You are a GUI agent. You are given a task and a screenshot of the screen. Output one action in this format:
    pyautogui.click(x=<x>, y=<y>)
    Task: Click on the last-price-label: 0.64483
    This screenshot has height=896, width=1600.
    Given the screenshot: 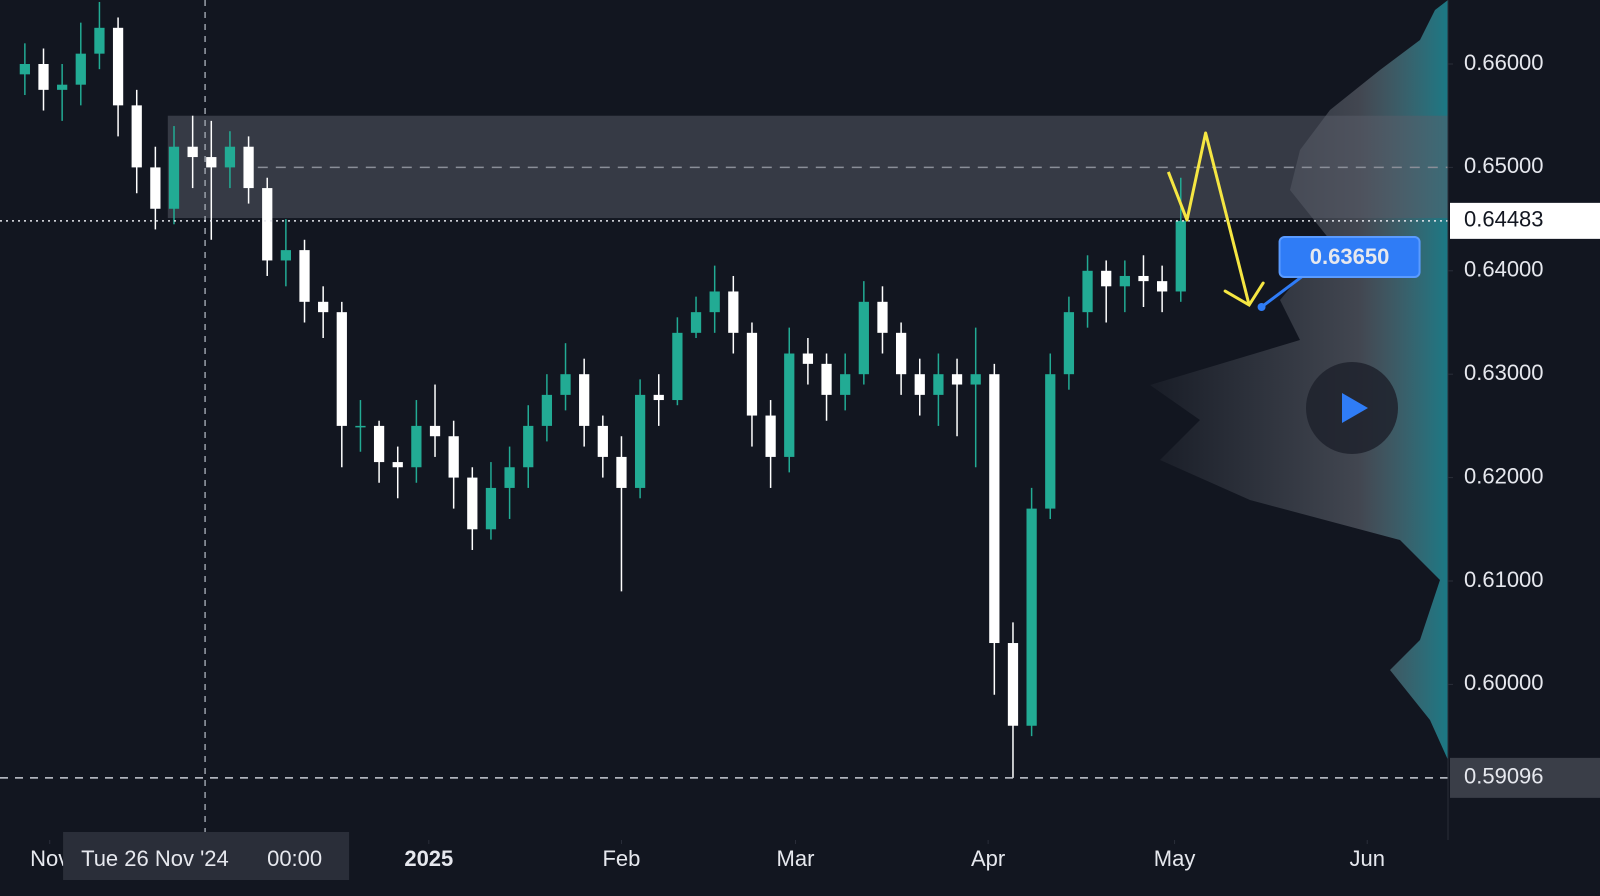 What is the action you would take?
    pyautogui.click(x=1504, y=219)
    